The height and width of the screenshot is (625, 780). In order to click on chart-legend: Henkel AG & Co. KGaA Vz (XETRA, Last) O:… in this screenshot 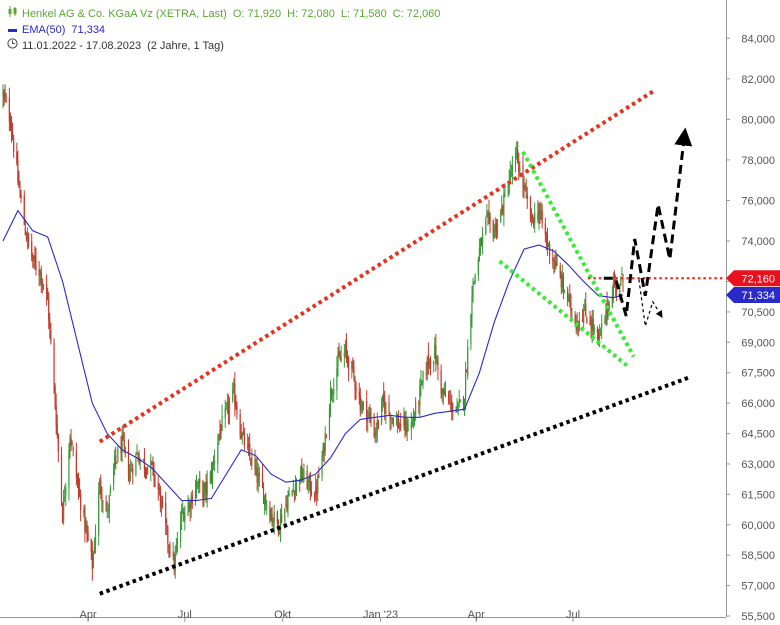, I will do `click(223, 30)`.